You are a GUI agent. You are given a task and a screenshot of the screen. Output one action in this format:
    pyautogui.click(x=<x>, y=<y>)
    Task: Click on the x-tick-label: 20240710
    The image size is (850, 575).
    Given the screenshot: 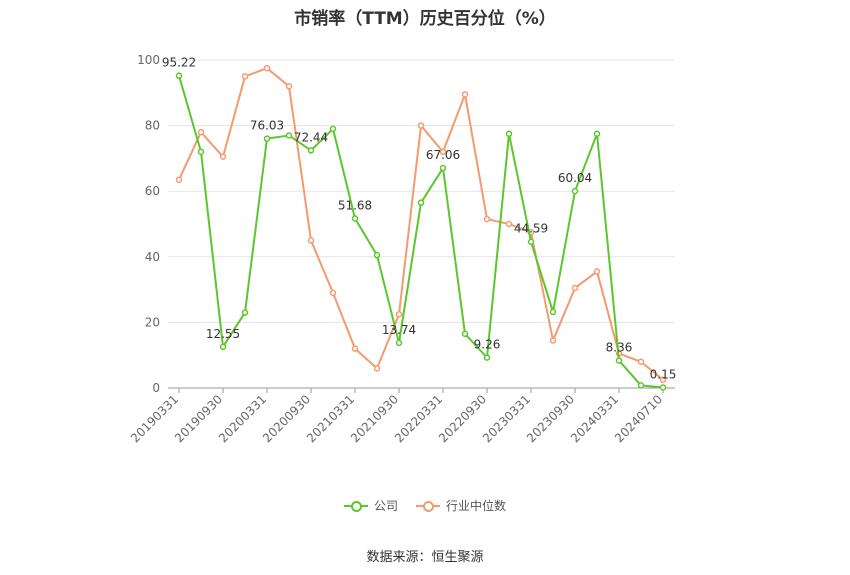 What is the action you would take?
    pyautogui.click(x=638, y=418)
    